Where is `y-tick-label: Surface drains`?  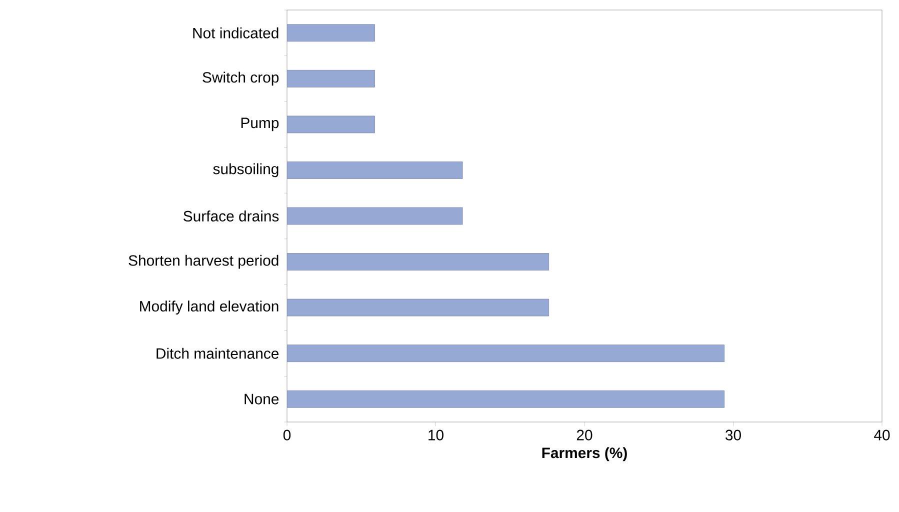 y-tick-label: Surface drains is located at coordinates (231, 216).